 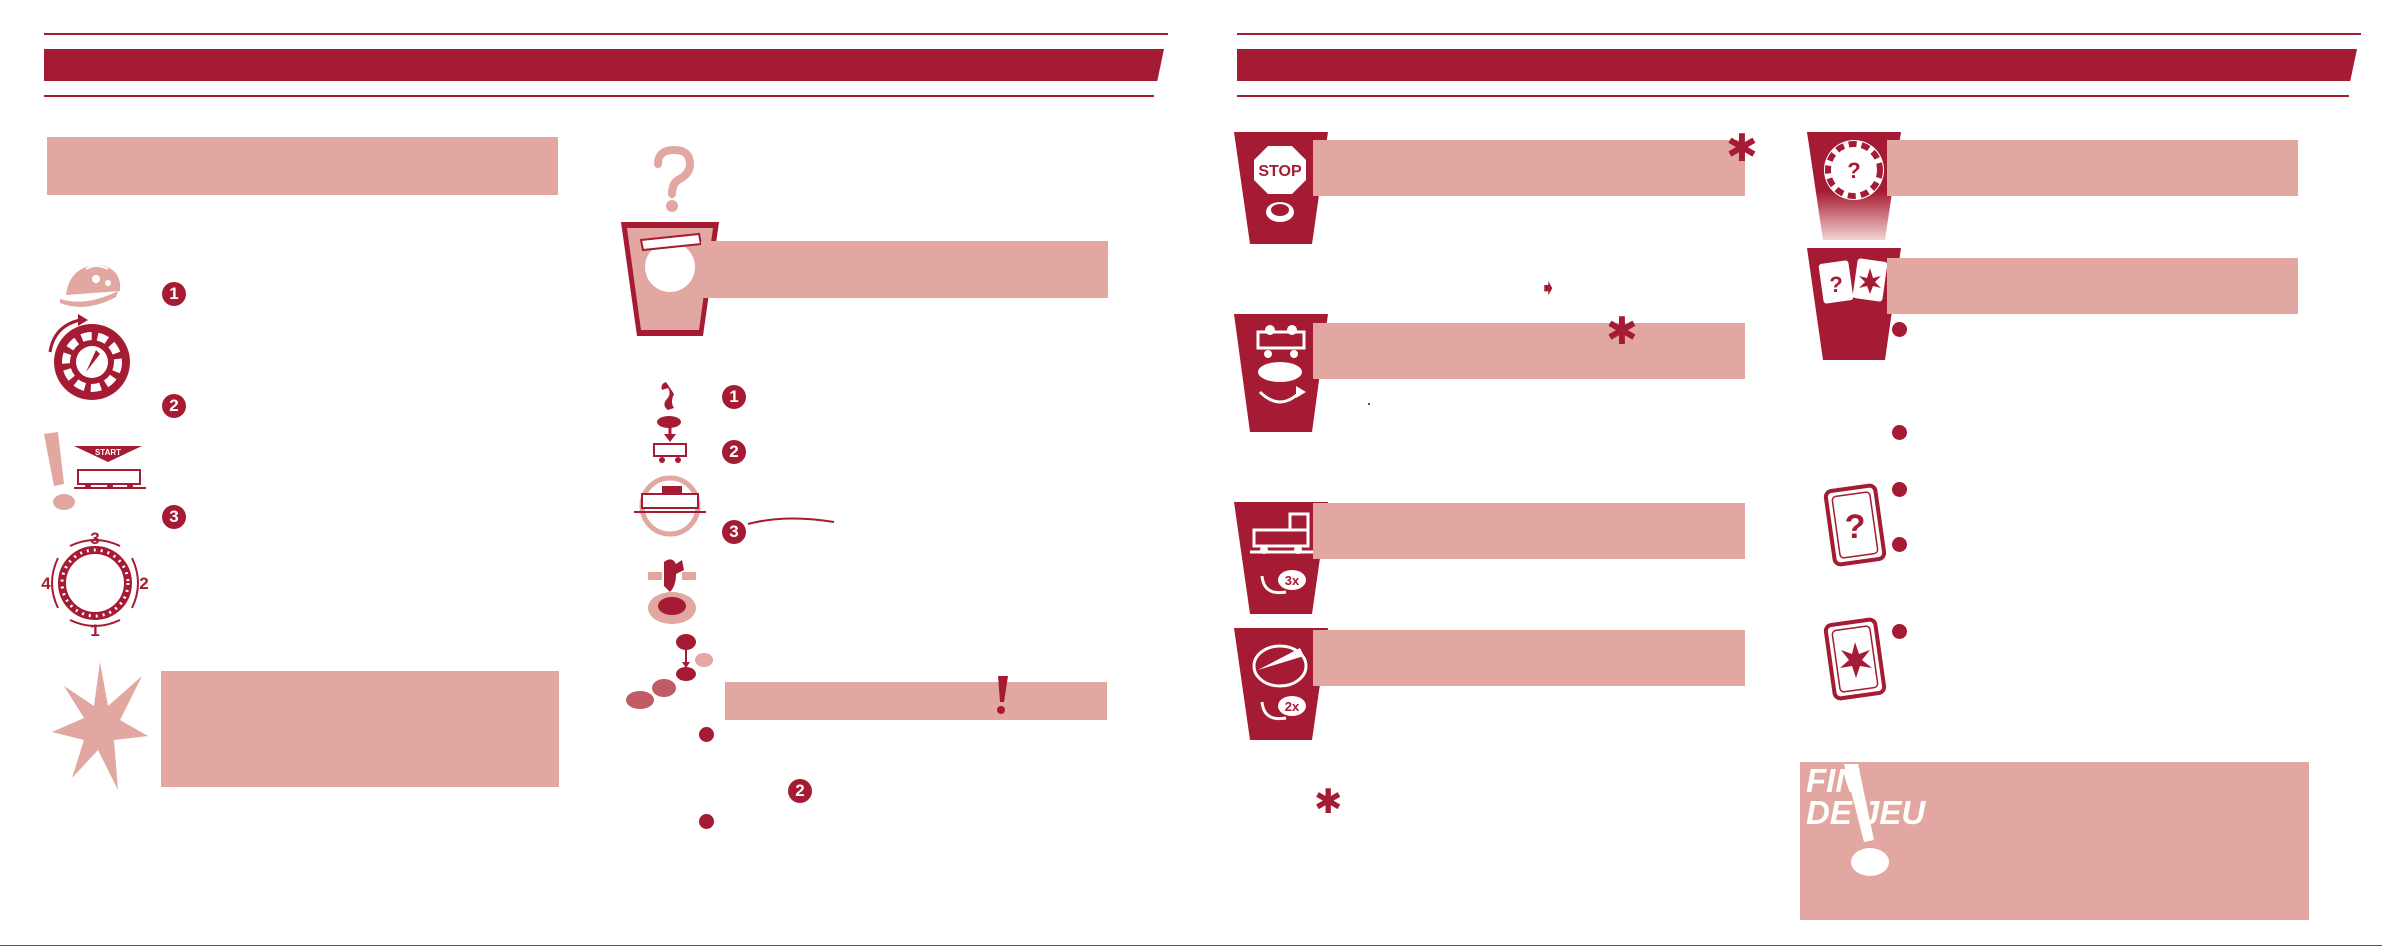 I want to click on title-band-left, so click(x=604, y=65).